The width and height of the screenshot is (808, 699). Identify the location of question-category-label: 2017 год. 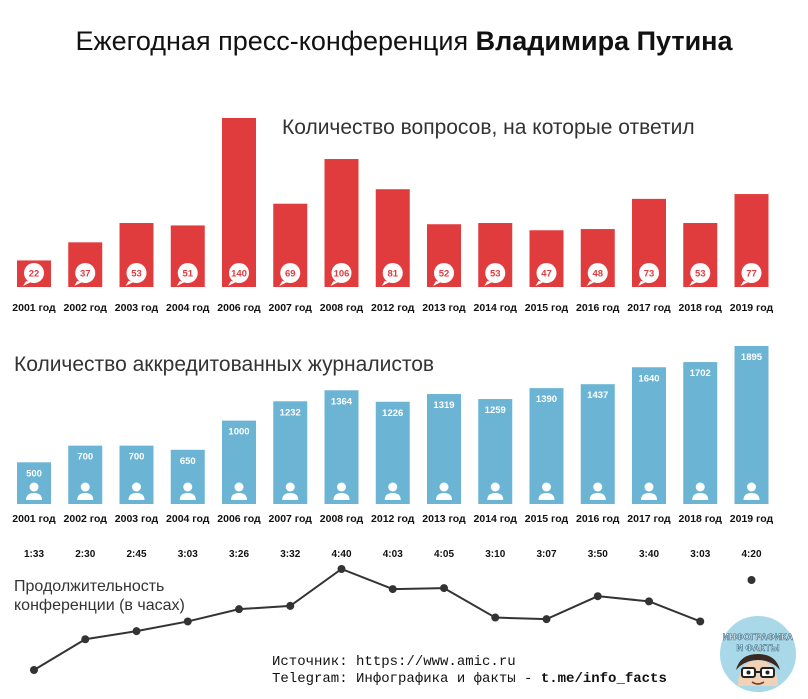
(649, 308).